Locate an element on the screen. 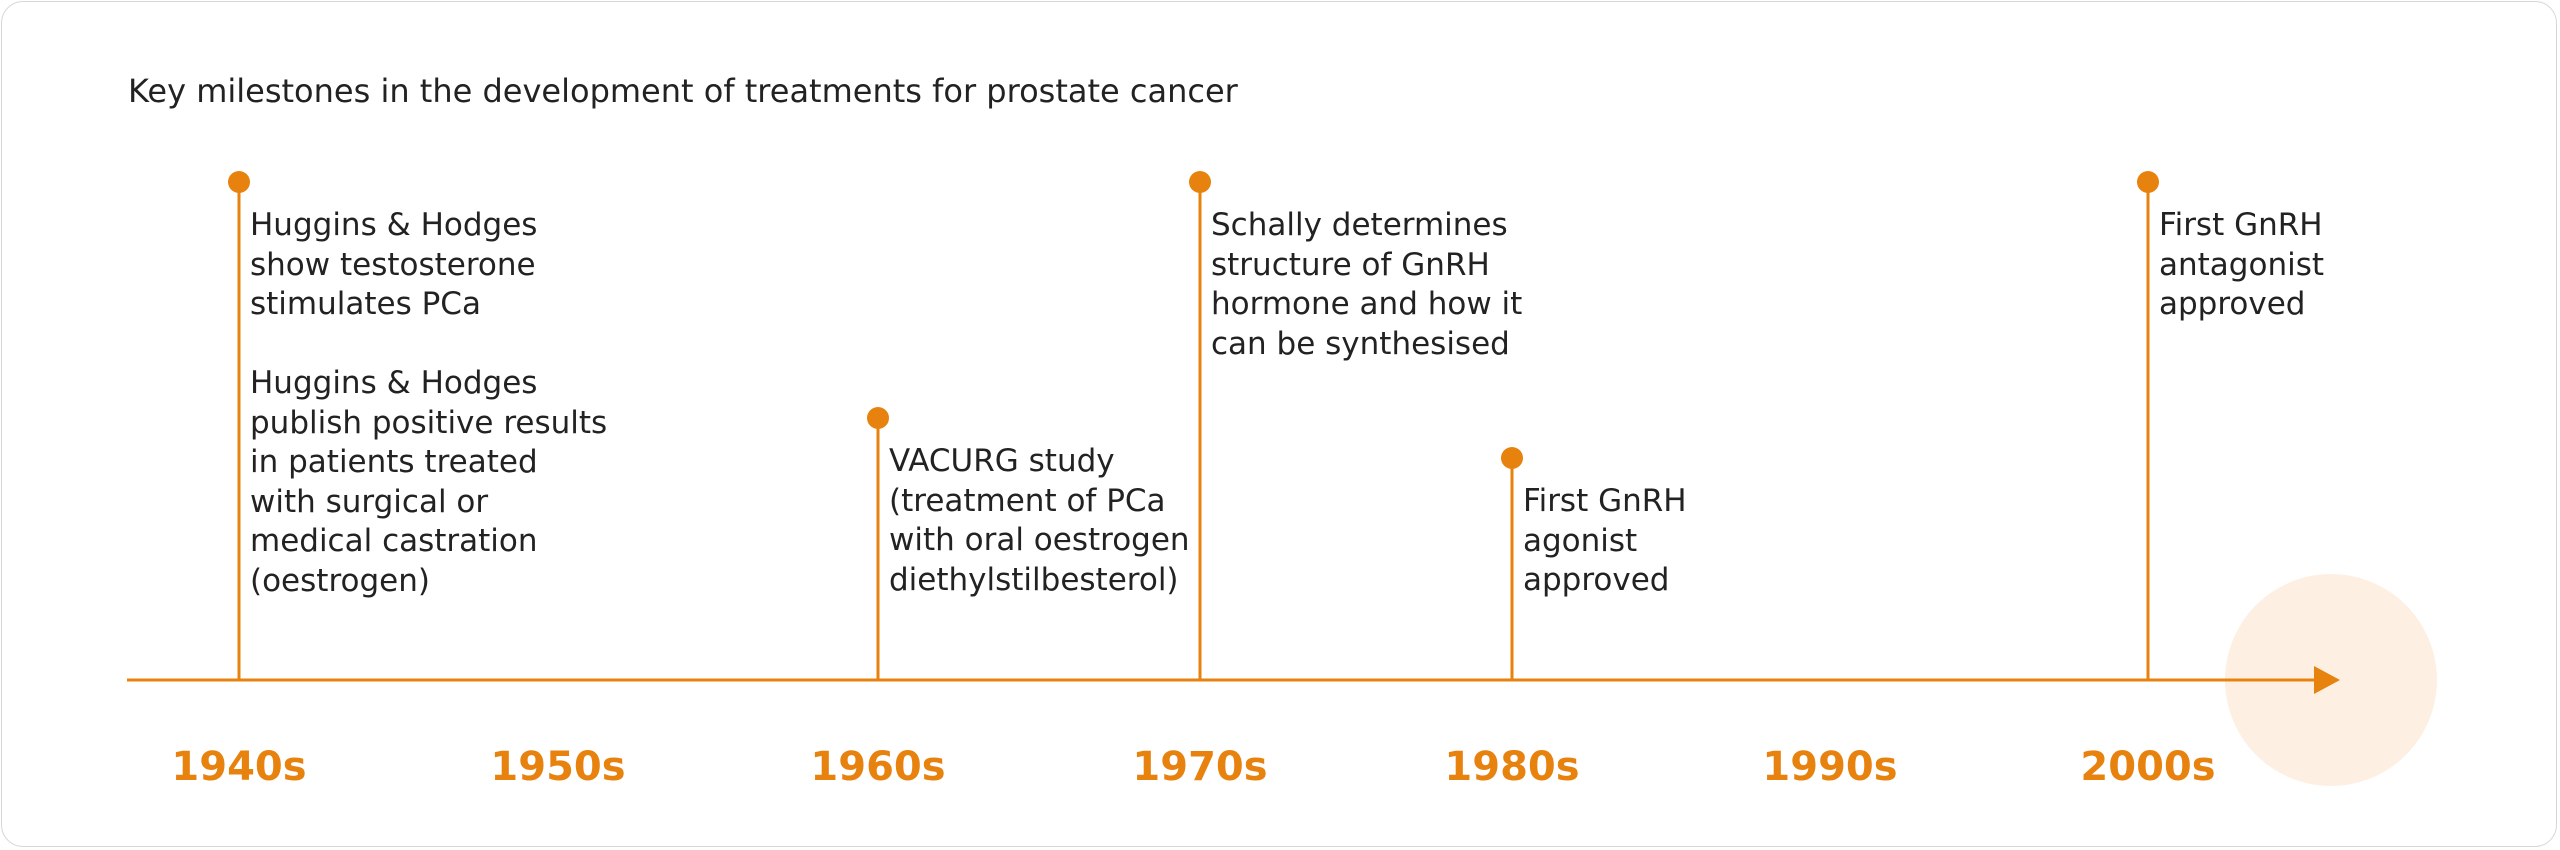 This screenshot has height=850, width=2560. milestone-text: can be synthesised is located at coordinates (1360, 343).